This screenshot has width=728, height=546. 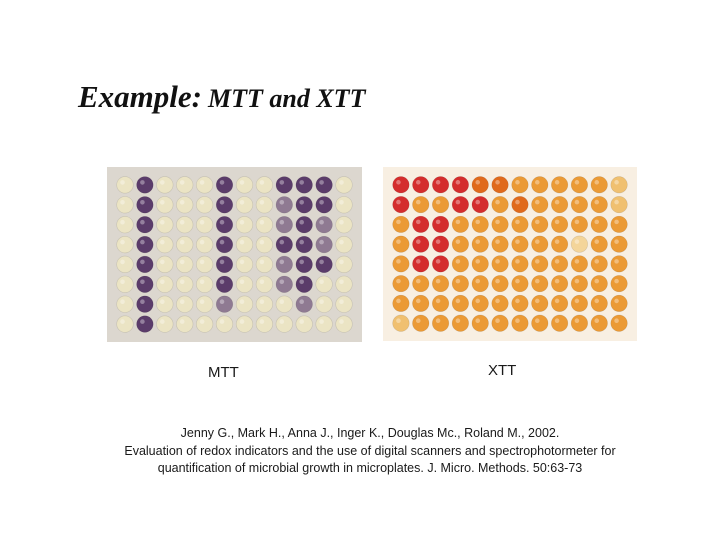 I want to click on title-lead: Example:, so click(x=140, y=96).